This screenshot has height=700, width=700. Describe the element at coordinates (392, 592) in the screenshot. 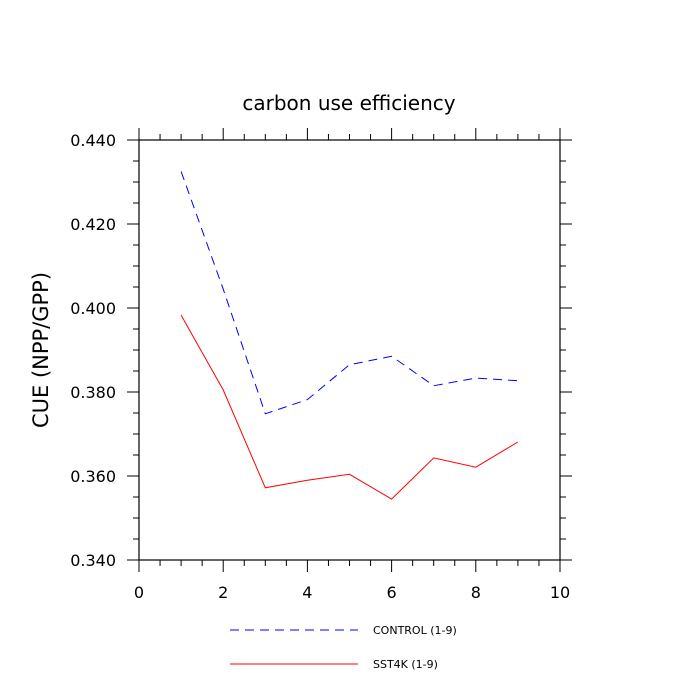

I see `x-tick-label: 6` at that location.